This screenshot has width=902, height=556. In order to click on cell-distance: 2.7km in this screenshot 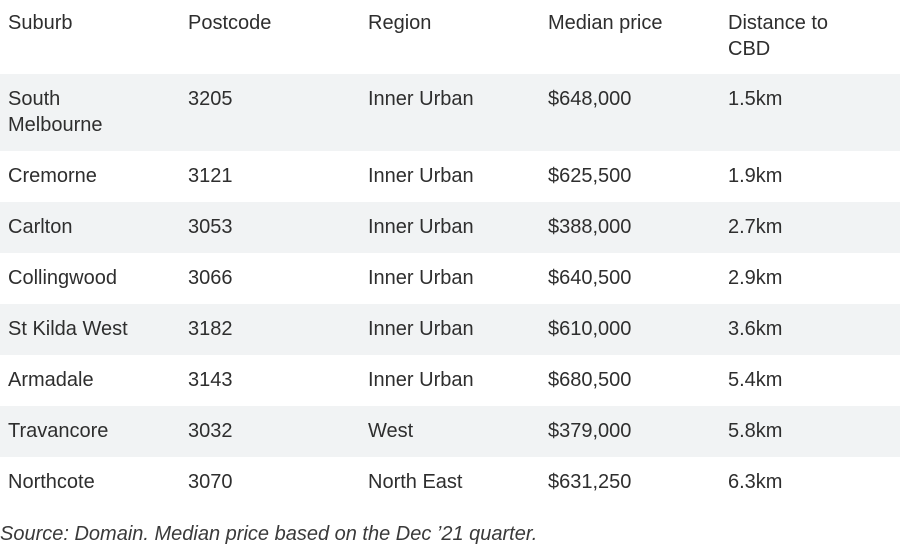, I will do `click(755, 227)`.